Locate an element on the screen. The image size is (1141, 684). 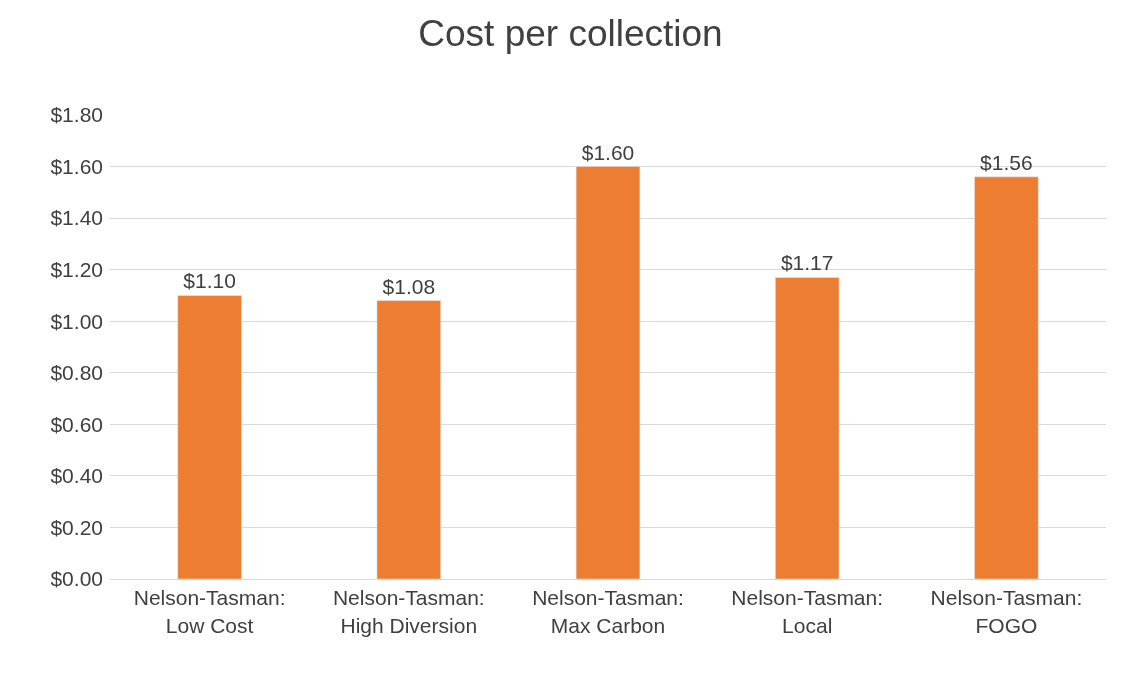
data-label: $1.10 is located at coordinates (209, 281).